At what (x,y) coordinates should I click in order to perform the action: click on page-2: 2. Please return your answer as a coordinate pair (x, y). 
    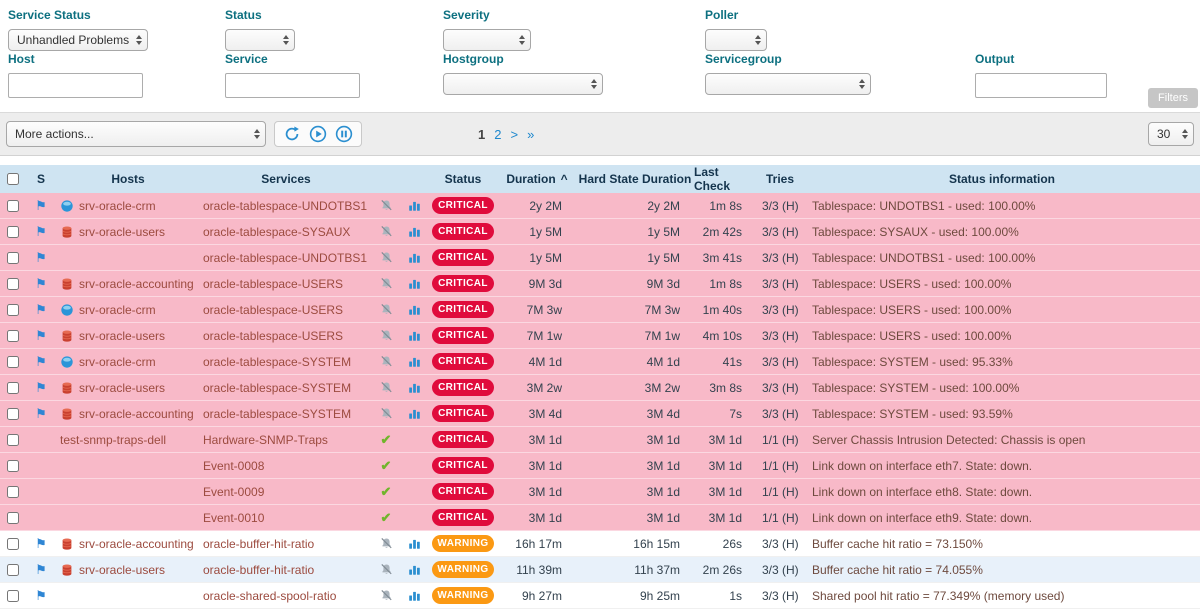
    Looking at the image, I should click on (498, 134).